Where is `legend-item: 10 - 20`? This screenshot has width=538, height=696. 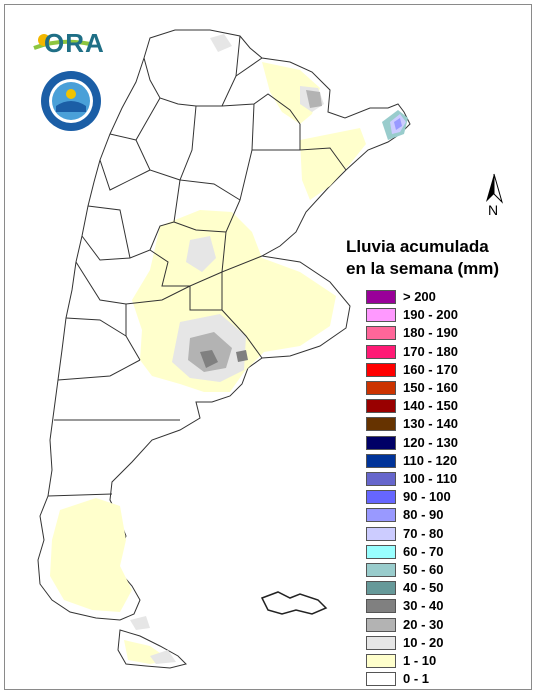
legend-item: 10 - 20 is located at coordinates (436, 643).